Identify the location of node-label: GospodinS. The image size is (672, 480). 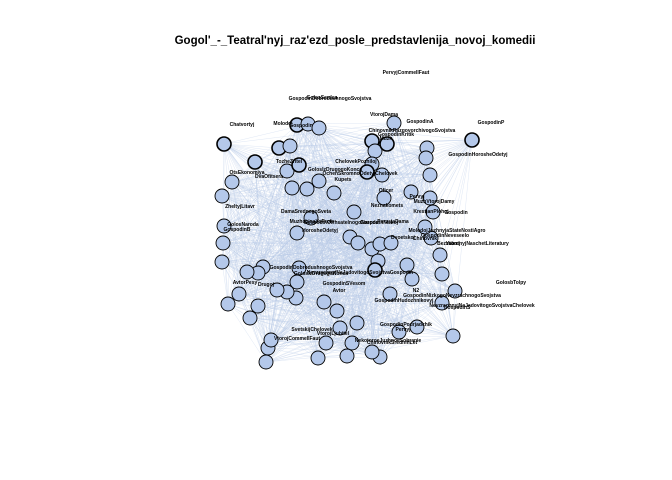
(457, 308).